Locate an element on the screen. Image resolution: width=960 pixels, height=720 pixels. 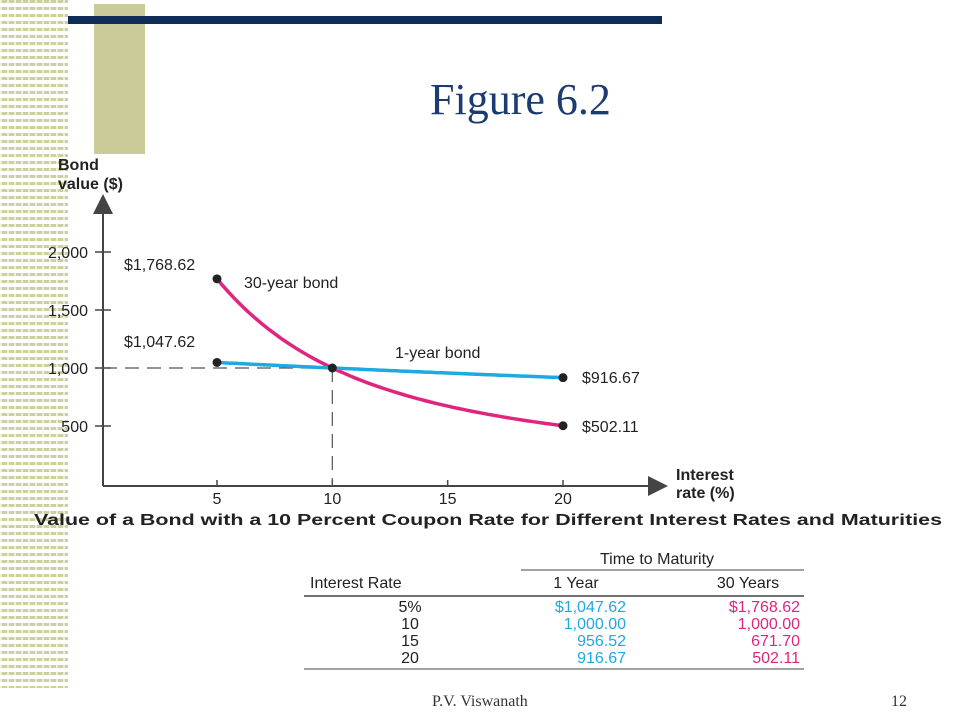
table-cell-1yr: 1,000.00 is located at coordinates (595, 624).